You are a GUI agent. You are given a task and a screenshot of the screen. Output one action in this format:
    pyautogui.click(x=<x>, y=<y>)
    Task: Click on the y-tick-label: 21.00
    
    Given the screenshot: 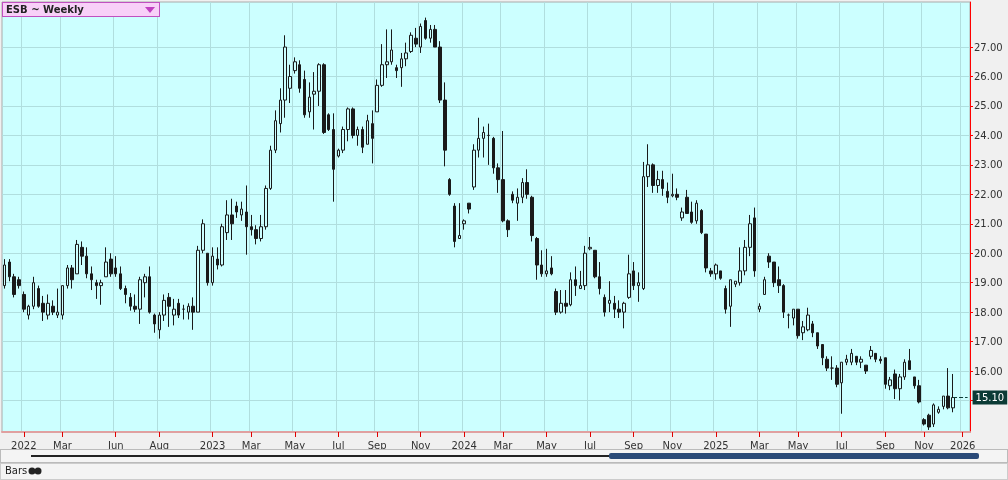 What is the action you would take?
    pyautogui.click(x=988, y=224)
    